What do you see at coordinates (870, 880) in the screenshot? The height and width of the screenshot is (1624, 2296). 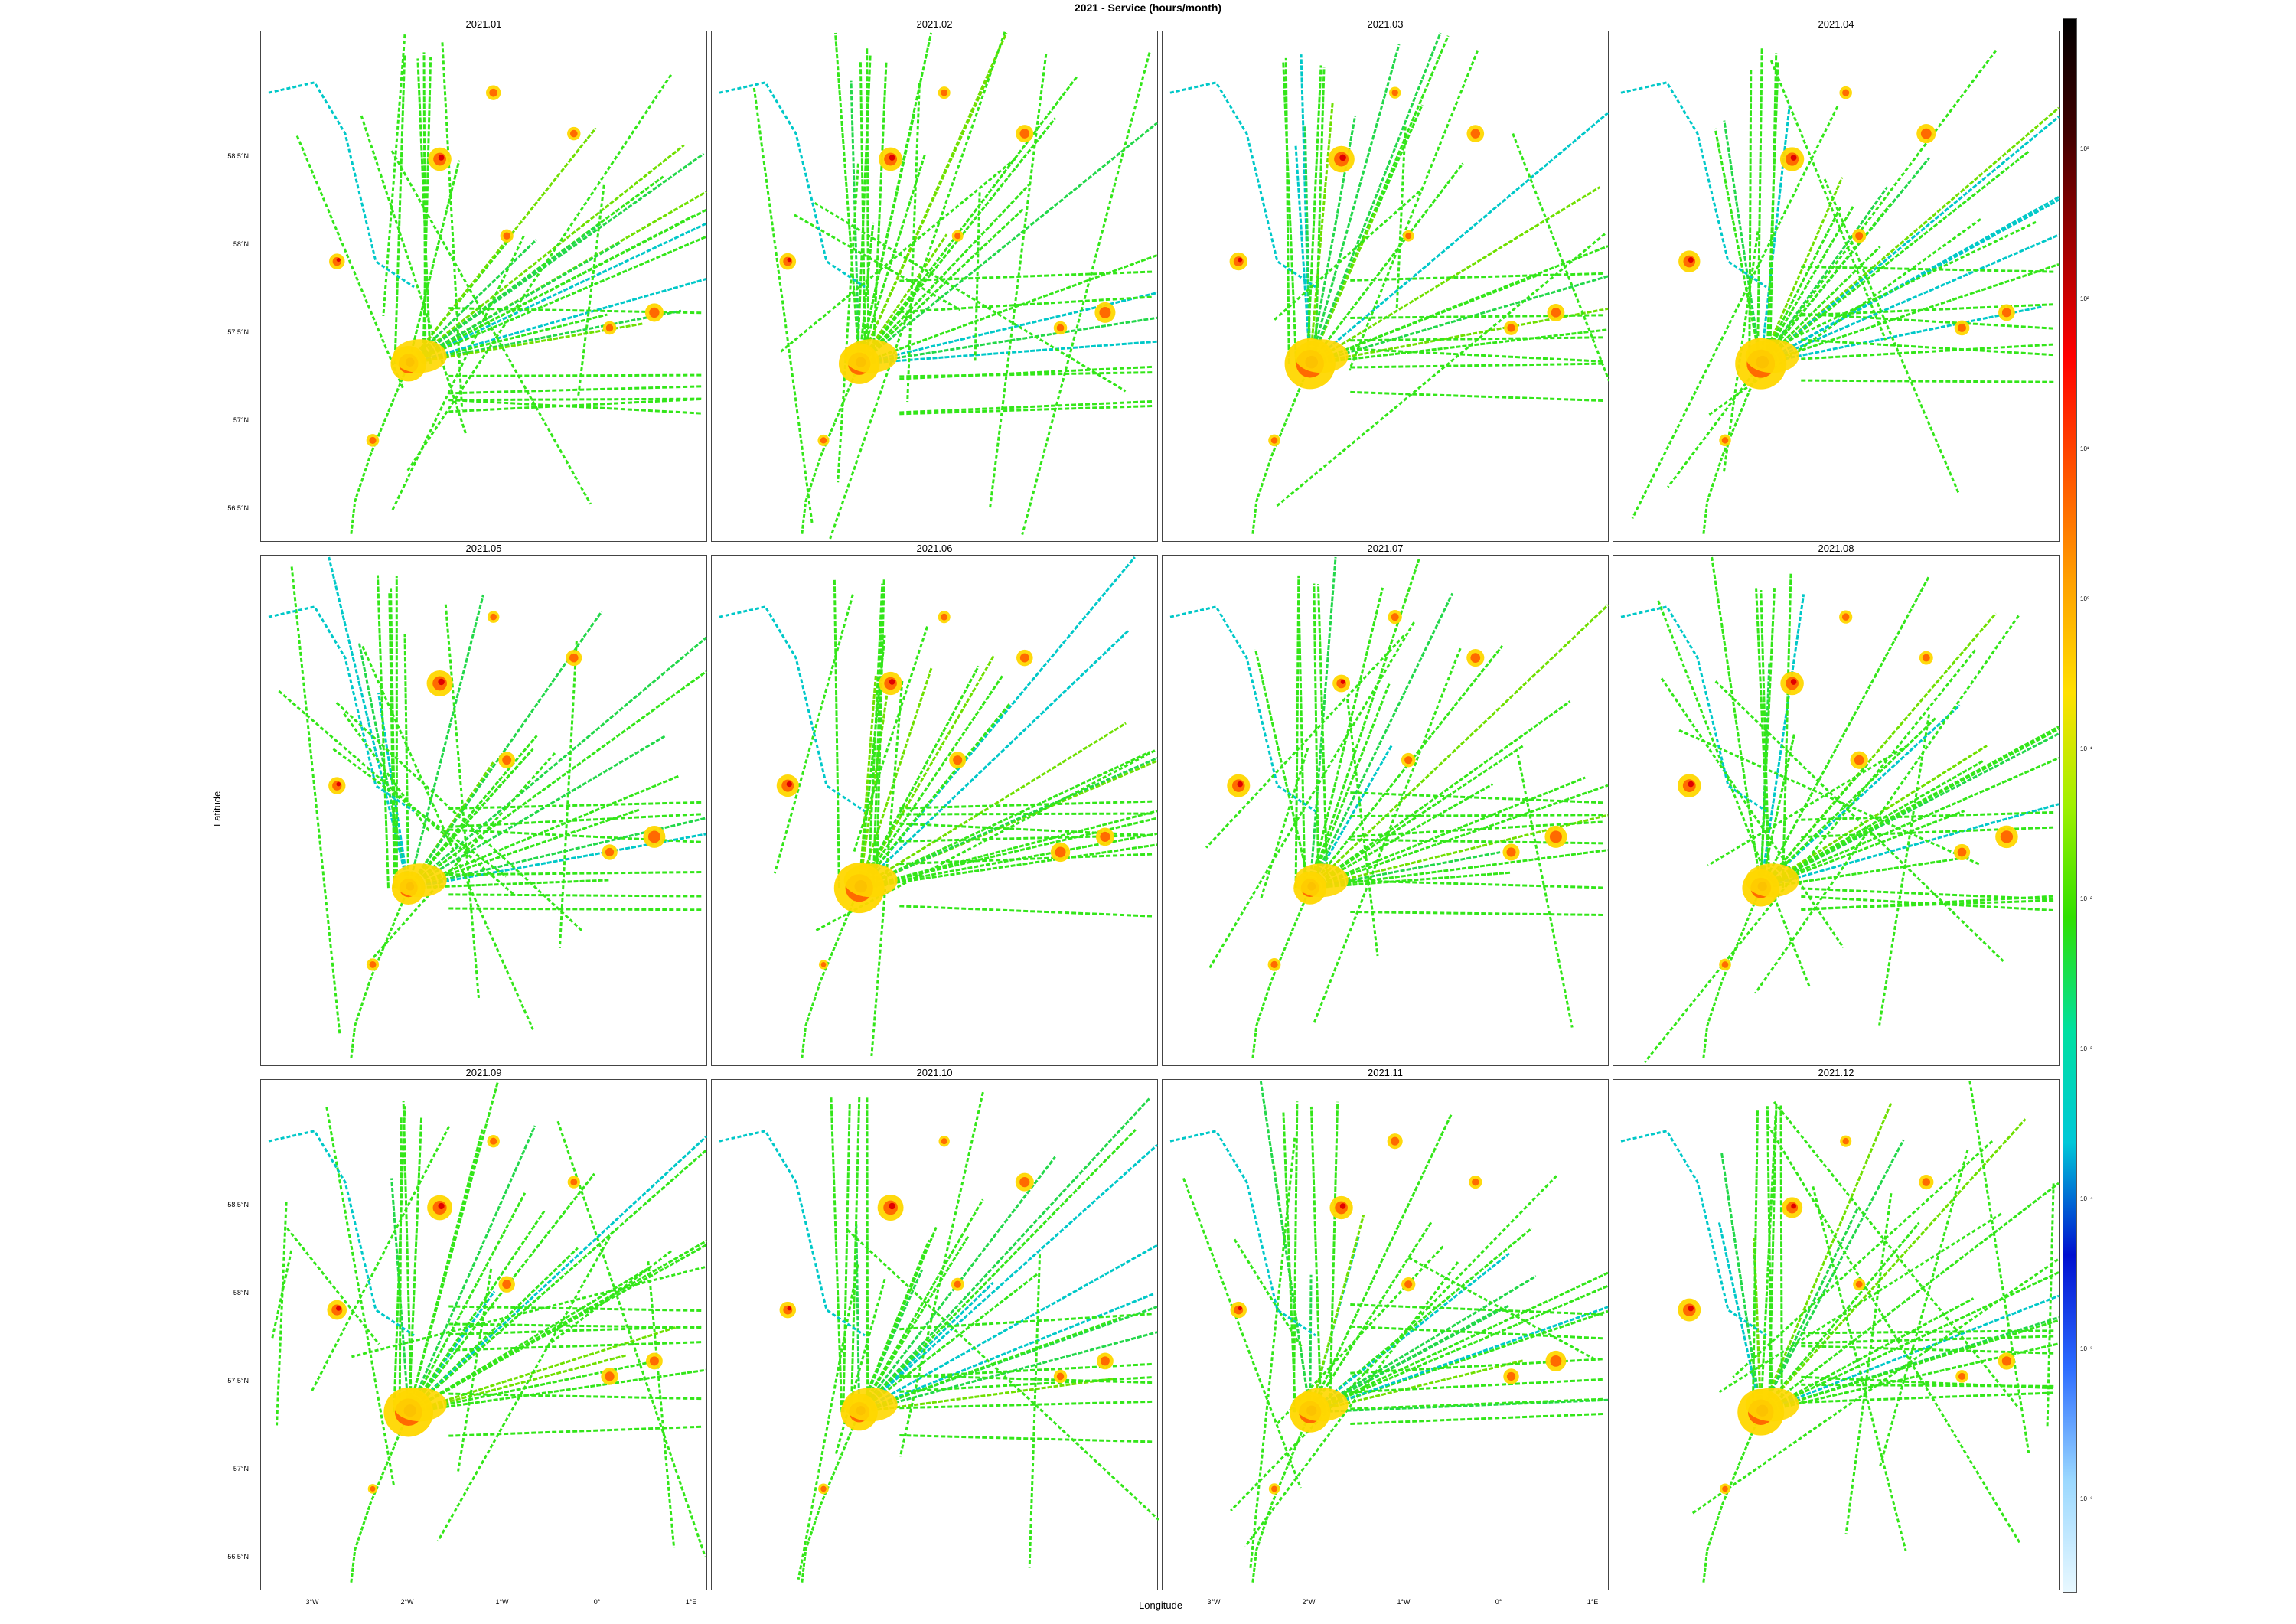 I see `harbour-activity` at bounding box center [870, 880].